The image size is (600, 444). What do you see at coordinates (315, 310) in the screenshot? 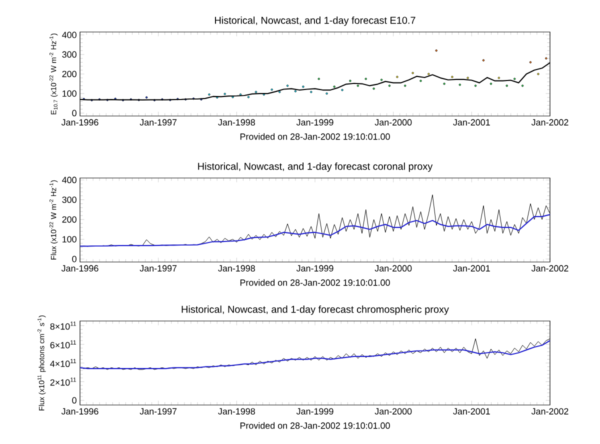
I see `chart-title: Historical, Nowcast, and 1-day forecast chromospheric proxy` at bounding box center [315, 310].